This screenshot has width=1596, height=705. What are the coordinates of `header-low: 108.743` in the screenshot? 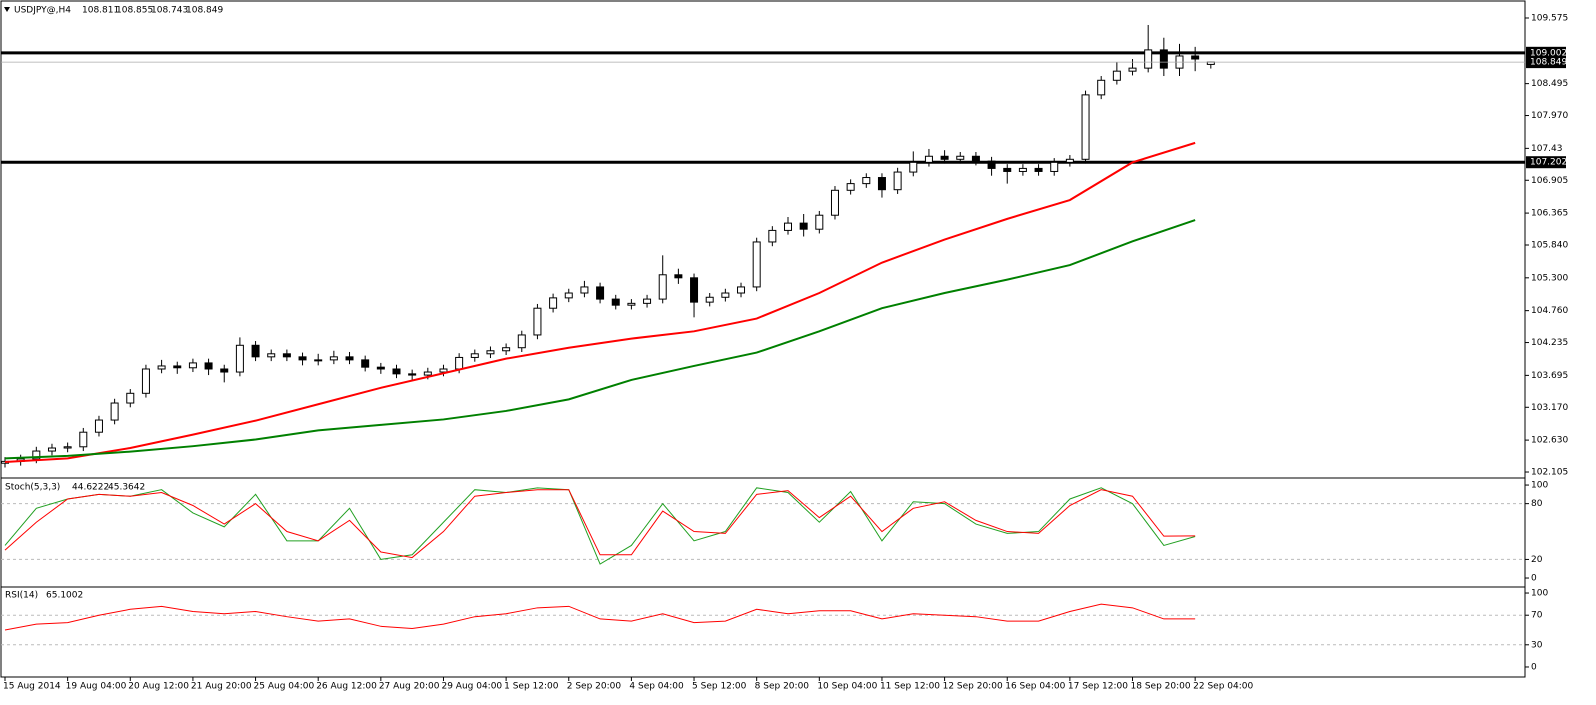 It's located at (169, 11).